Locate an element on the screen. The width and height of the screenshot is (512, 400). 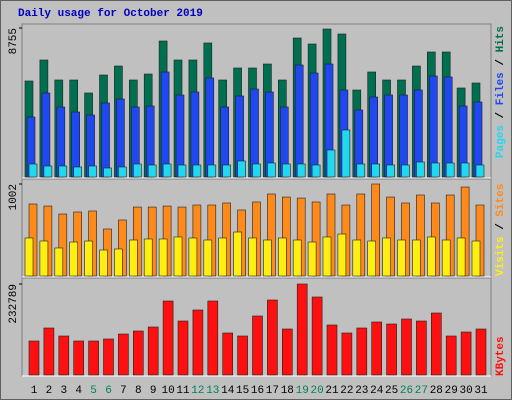
x-tick-label: 4 is located at coordinates (78, 391).